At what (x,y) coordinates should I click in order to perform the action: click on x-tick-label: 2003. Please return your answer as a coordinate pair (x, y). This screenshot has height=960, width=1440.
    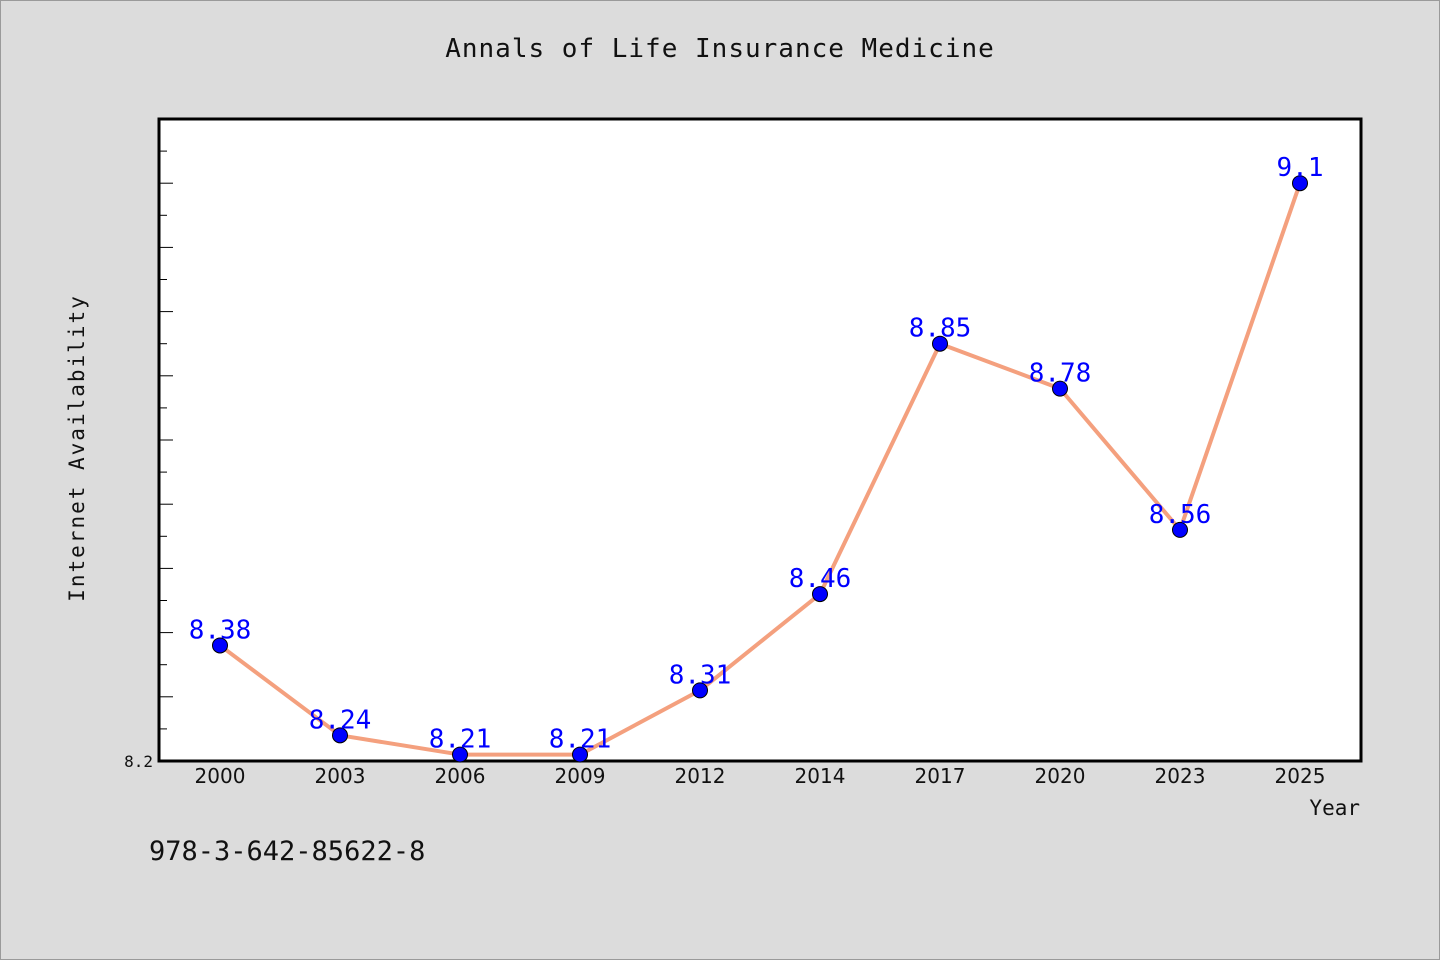
    Looking at the image, I should click on (340, 776).